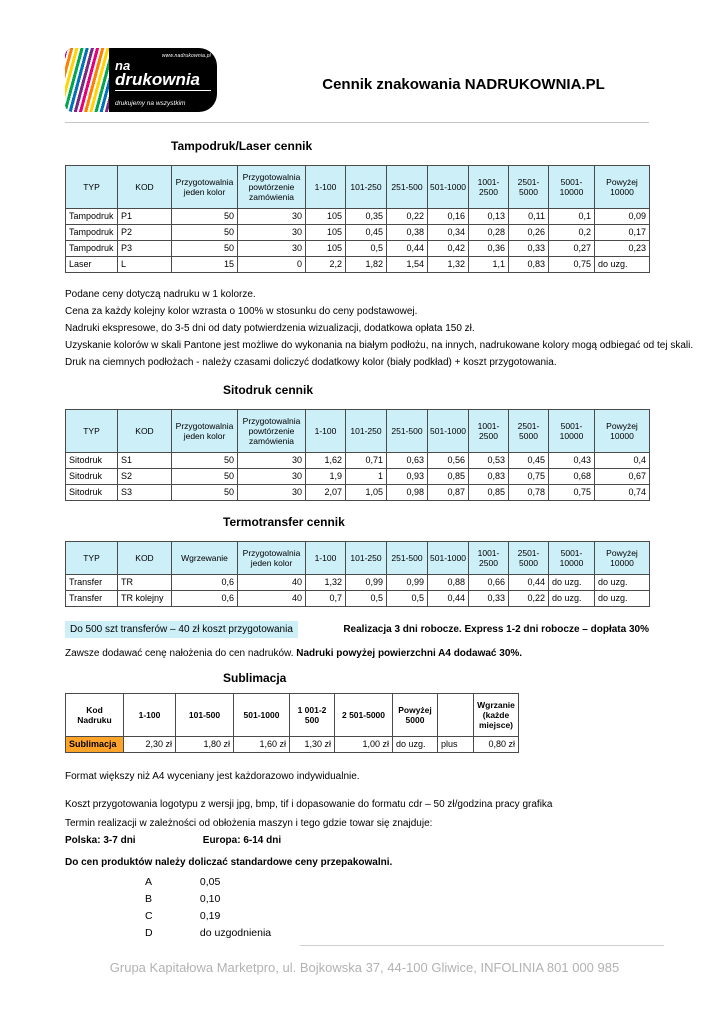 Image resolution: width=724 pixels, height=1024 pixels. I want to click on column-header: 251-500, so click(407, 558).